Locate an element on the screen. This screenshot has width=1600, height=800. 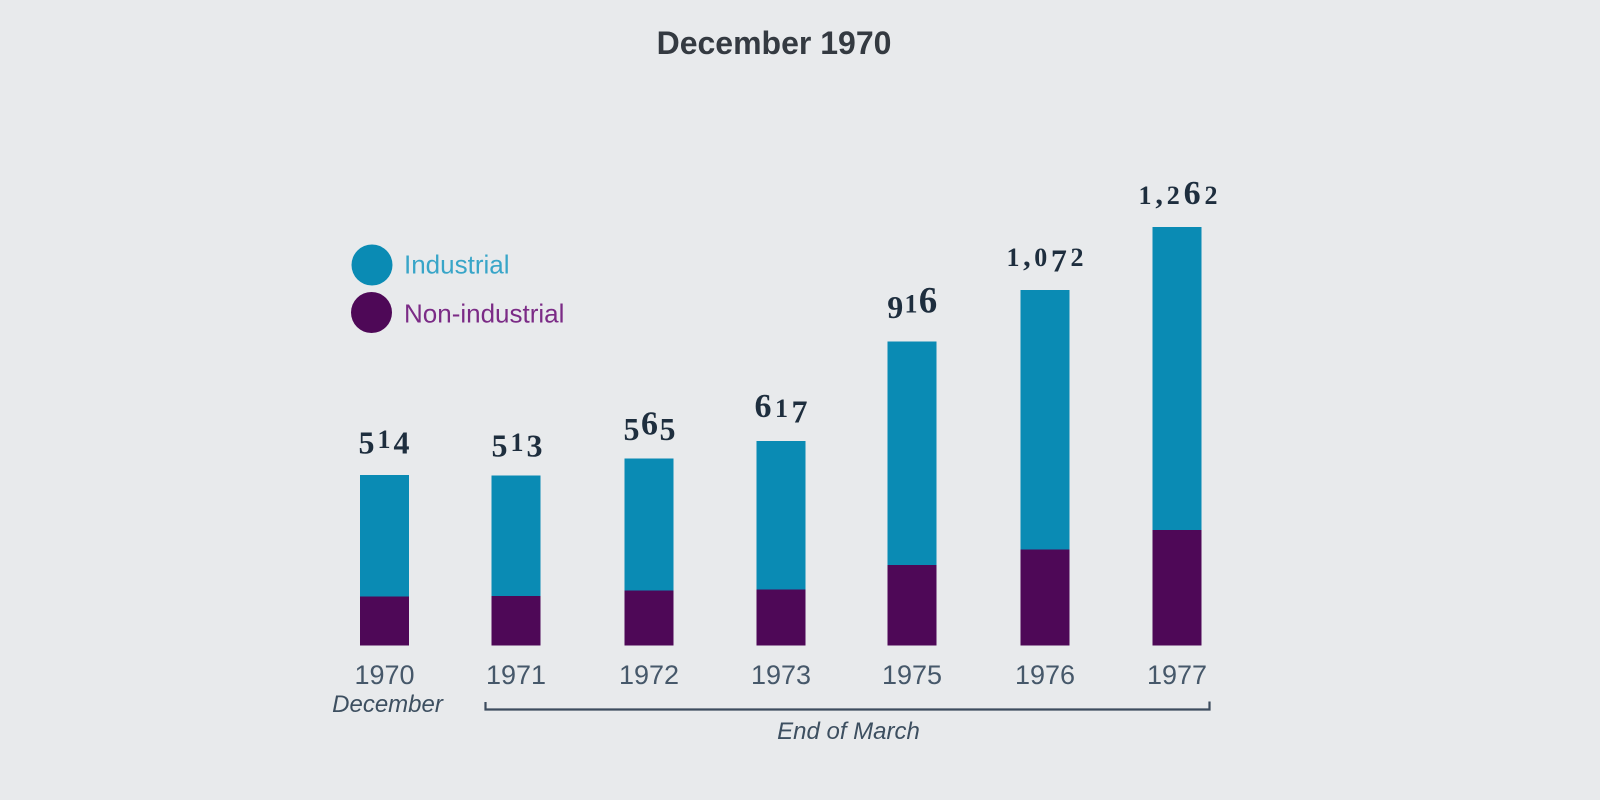
svg-text:513: 5 13 is located at coordinates (517, 446).